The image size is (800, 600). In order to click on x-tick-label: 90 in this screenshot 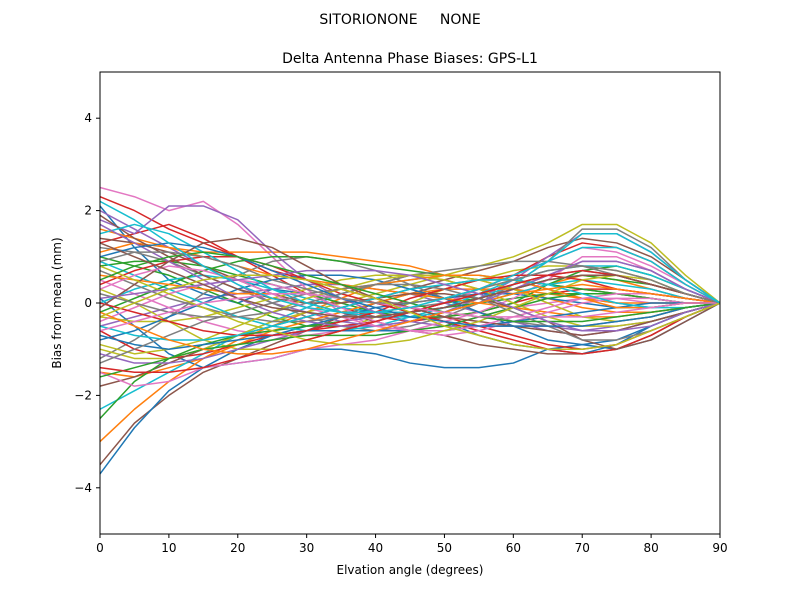, I will do `click(719, 548)`.